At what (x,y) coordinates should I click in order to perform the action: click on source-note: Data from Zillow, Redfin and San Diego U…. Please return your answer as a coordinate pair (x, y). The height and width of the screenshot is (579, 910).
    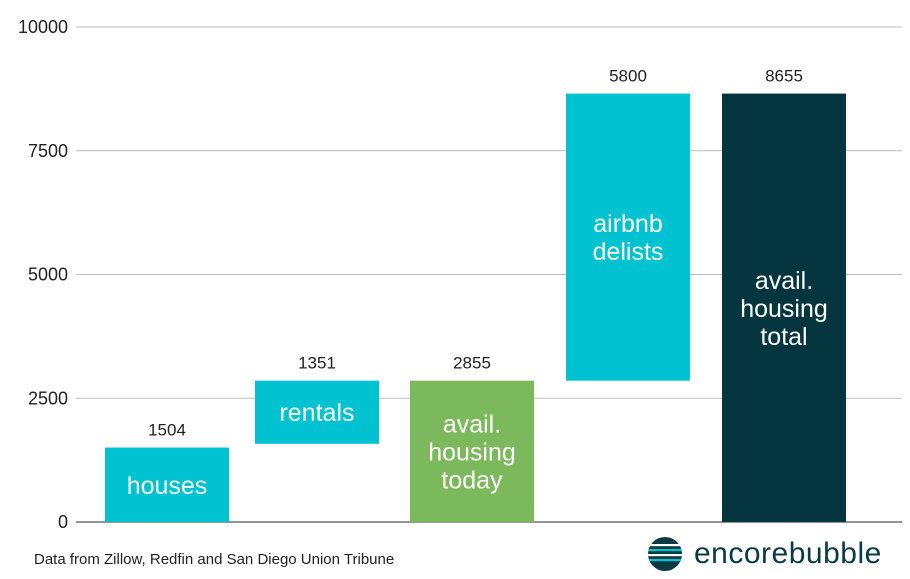
    Looking at the image, I should click on (214, 559).